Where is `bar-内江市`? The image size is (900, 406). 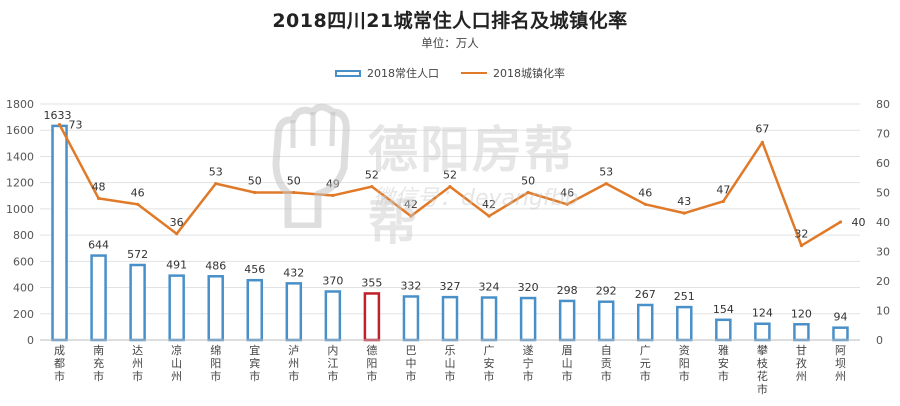 bar-内江市 is located at coordinates (333, 316).